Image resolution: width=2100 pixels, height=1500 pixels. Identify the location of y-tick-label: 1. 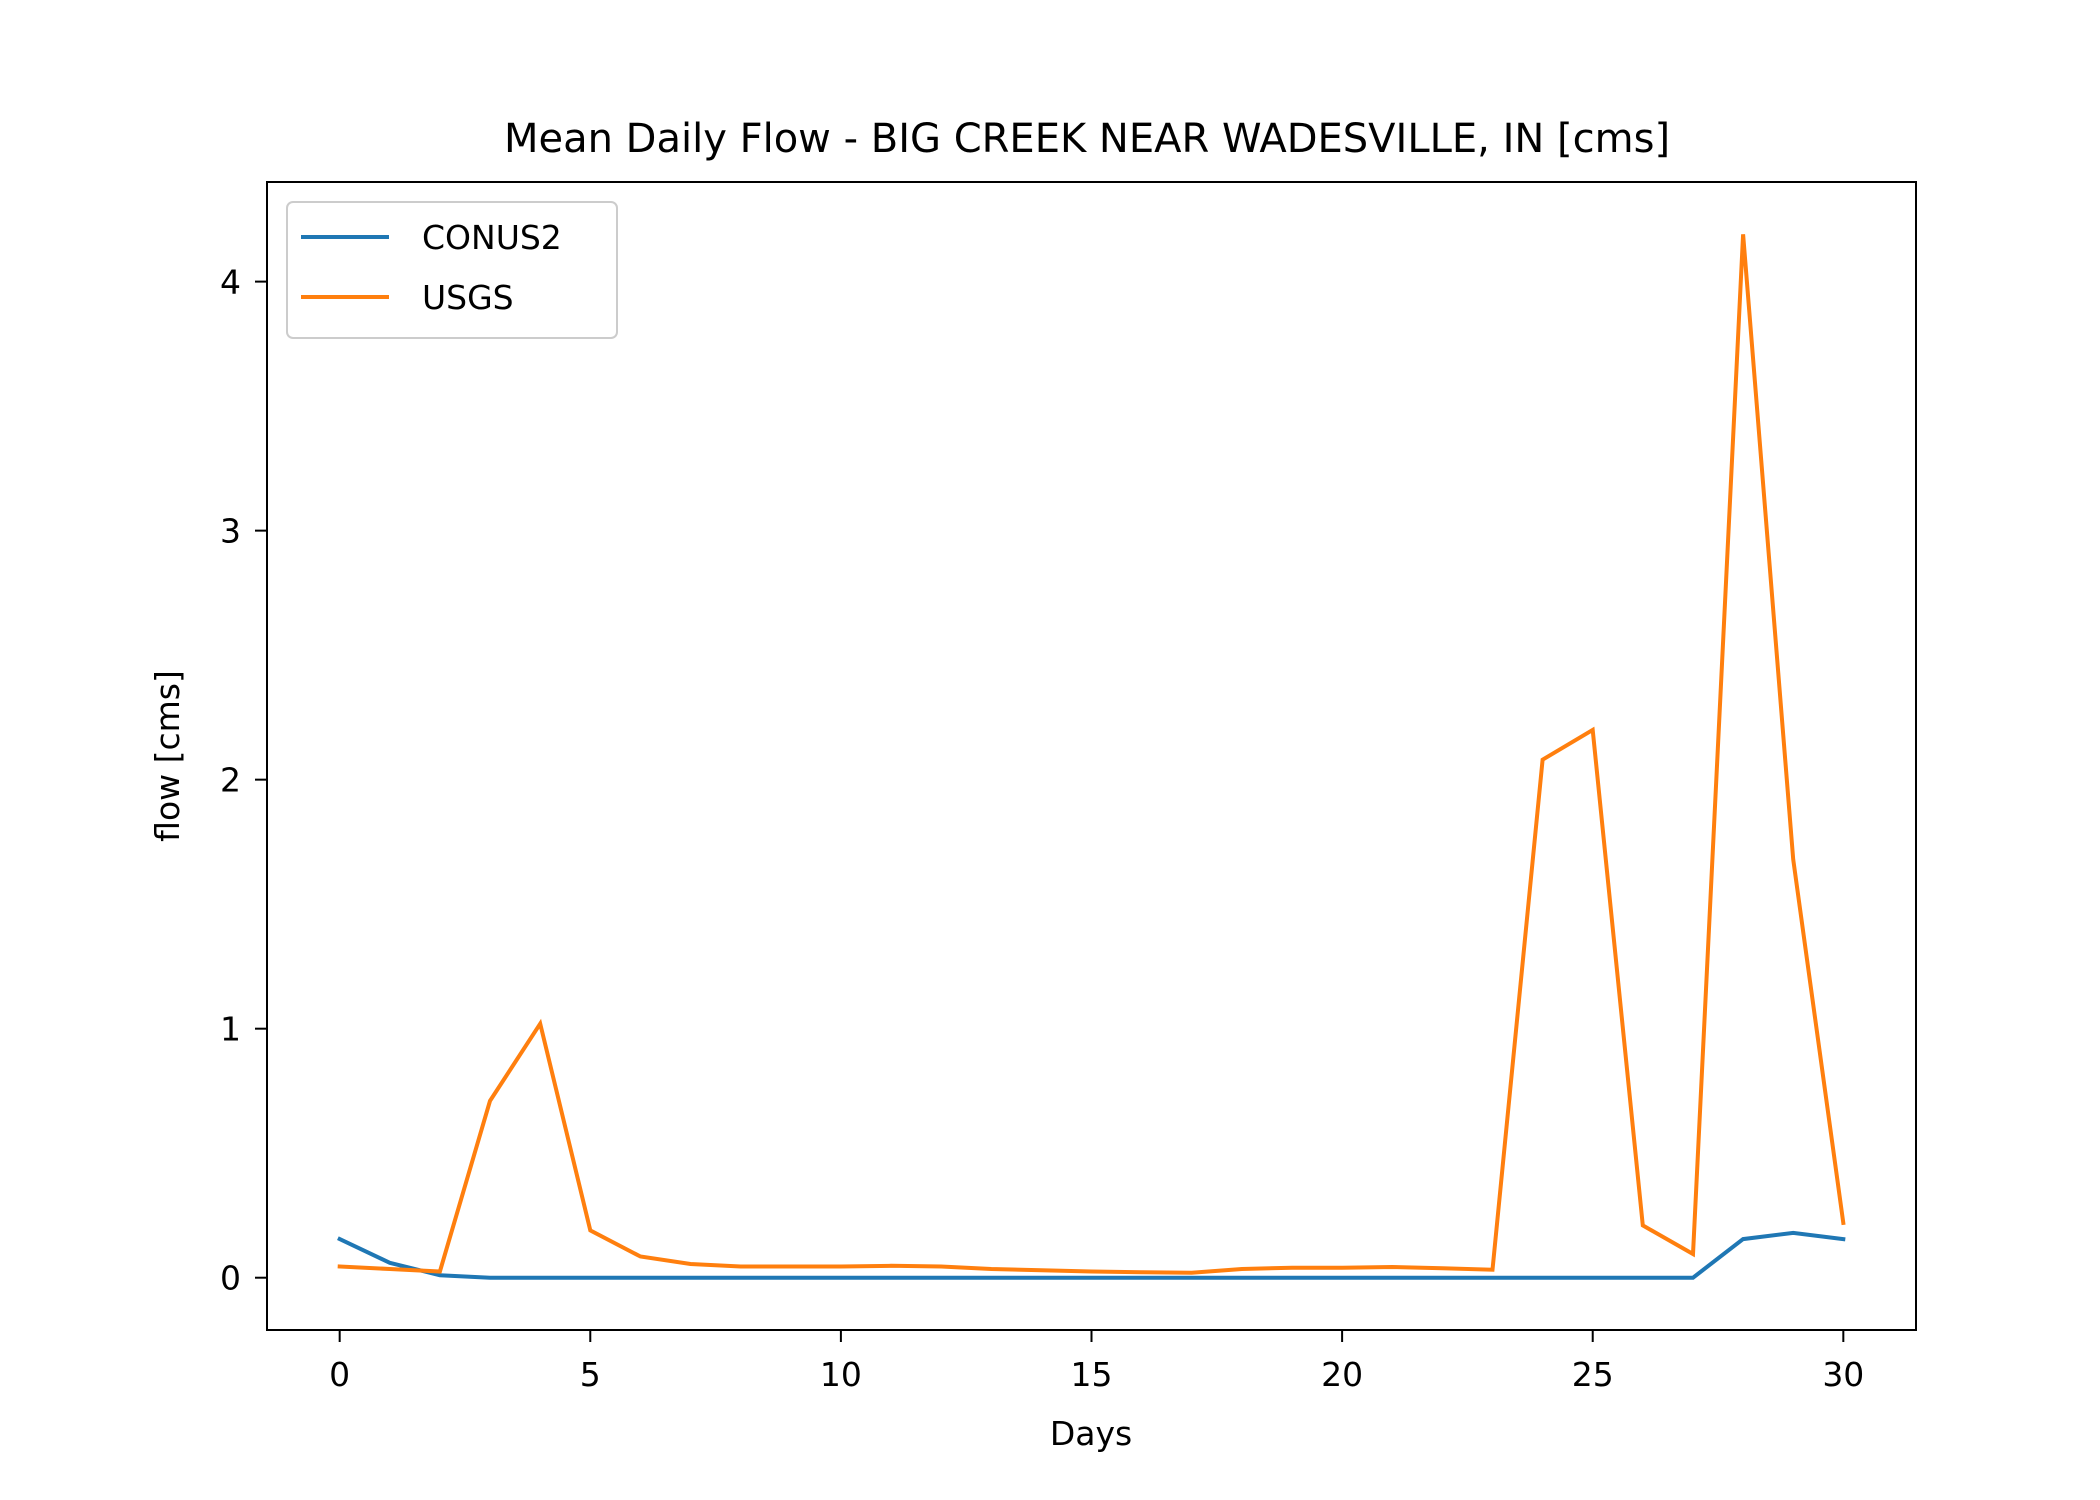
(230, 1029).